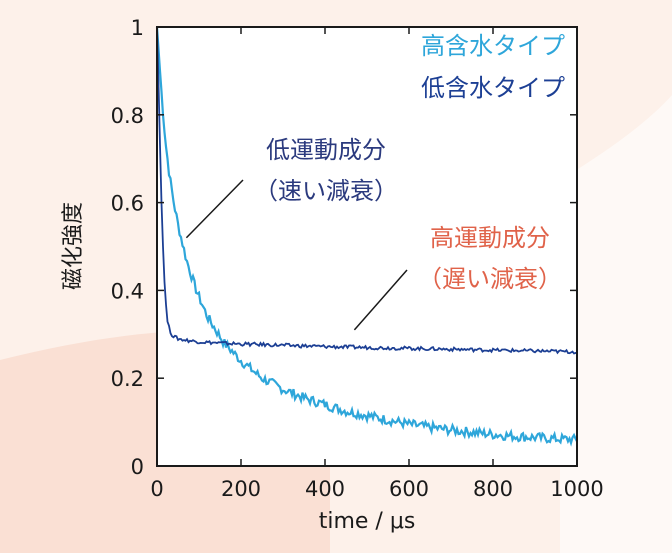  What do you see at coordinates (493, 88) in the screenshot?
I see `legend-entry-low-water: 低含水タイプ` at bounding box center [493, 88].